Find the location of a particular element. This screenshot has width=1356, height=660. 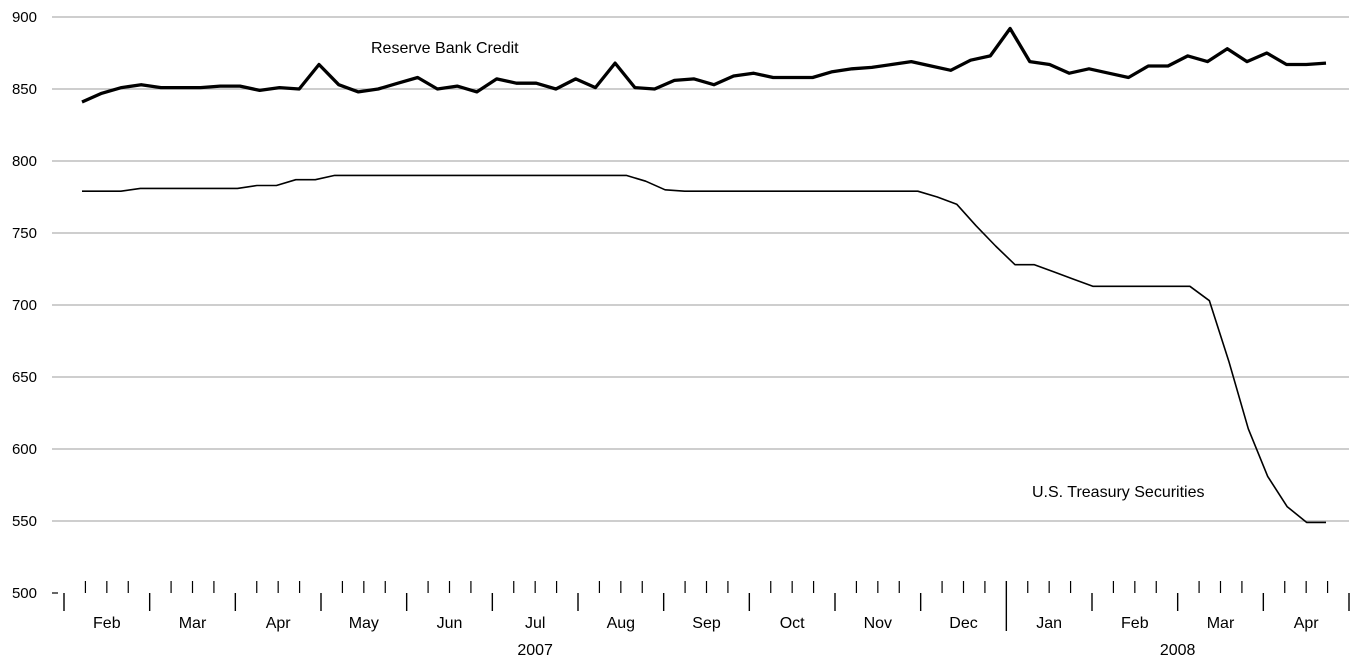

year-label-2008: 2008 is located at coordinates (1178, 650).